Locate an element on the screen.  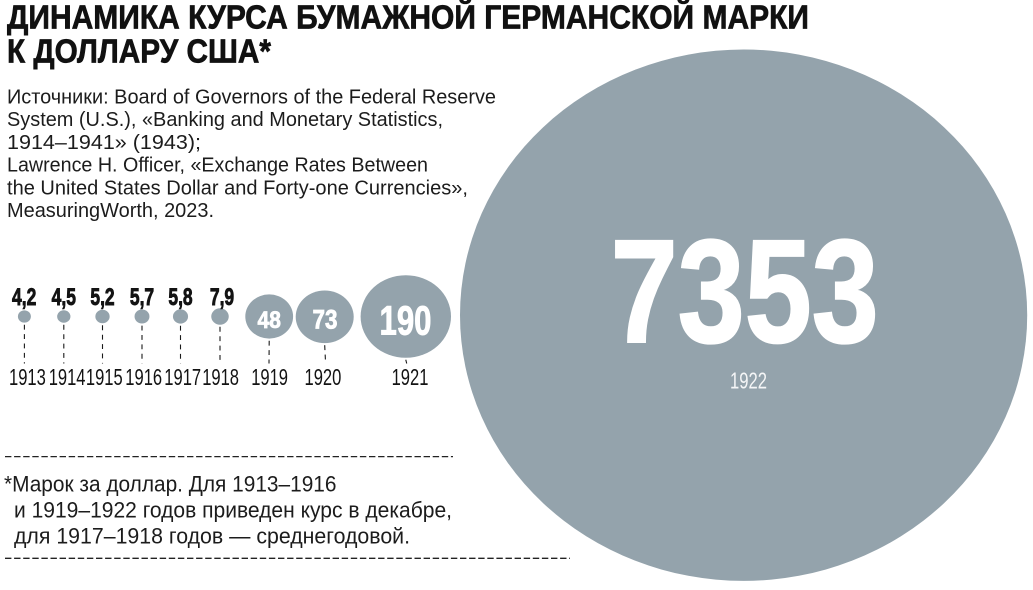
svg-text: К ДОЛЛАРУ США* is located at coordinates (139, 52).